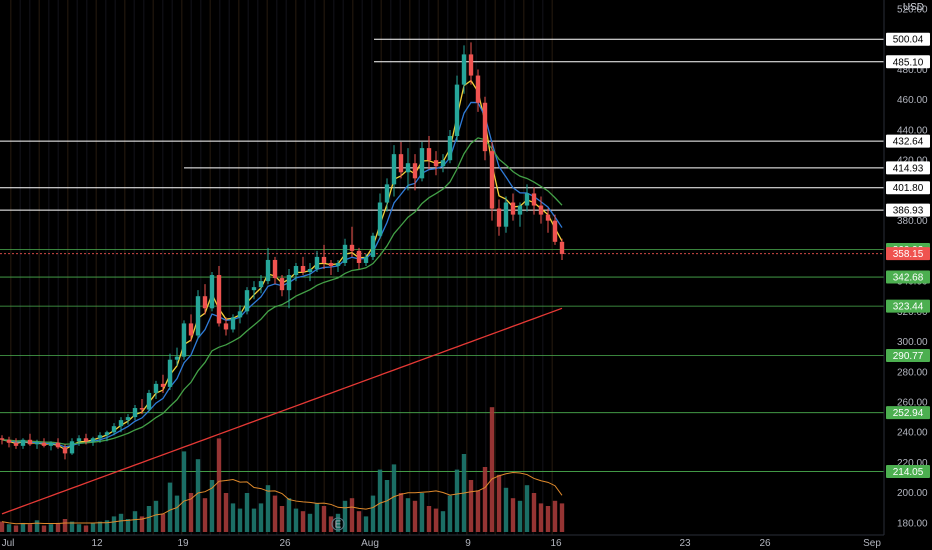 This screenshot has width=932, height=550. I want to click on price-tick-label: 440.00, so click(912, 130).